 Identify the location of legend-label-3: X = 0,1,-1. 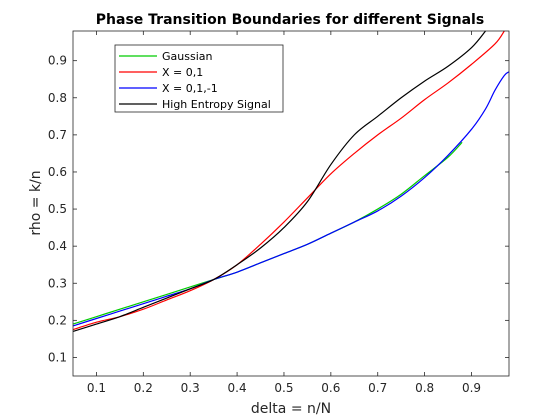
(190, 88).